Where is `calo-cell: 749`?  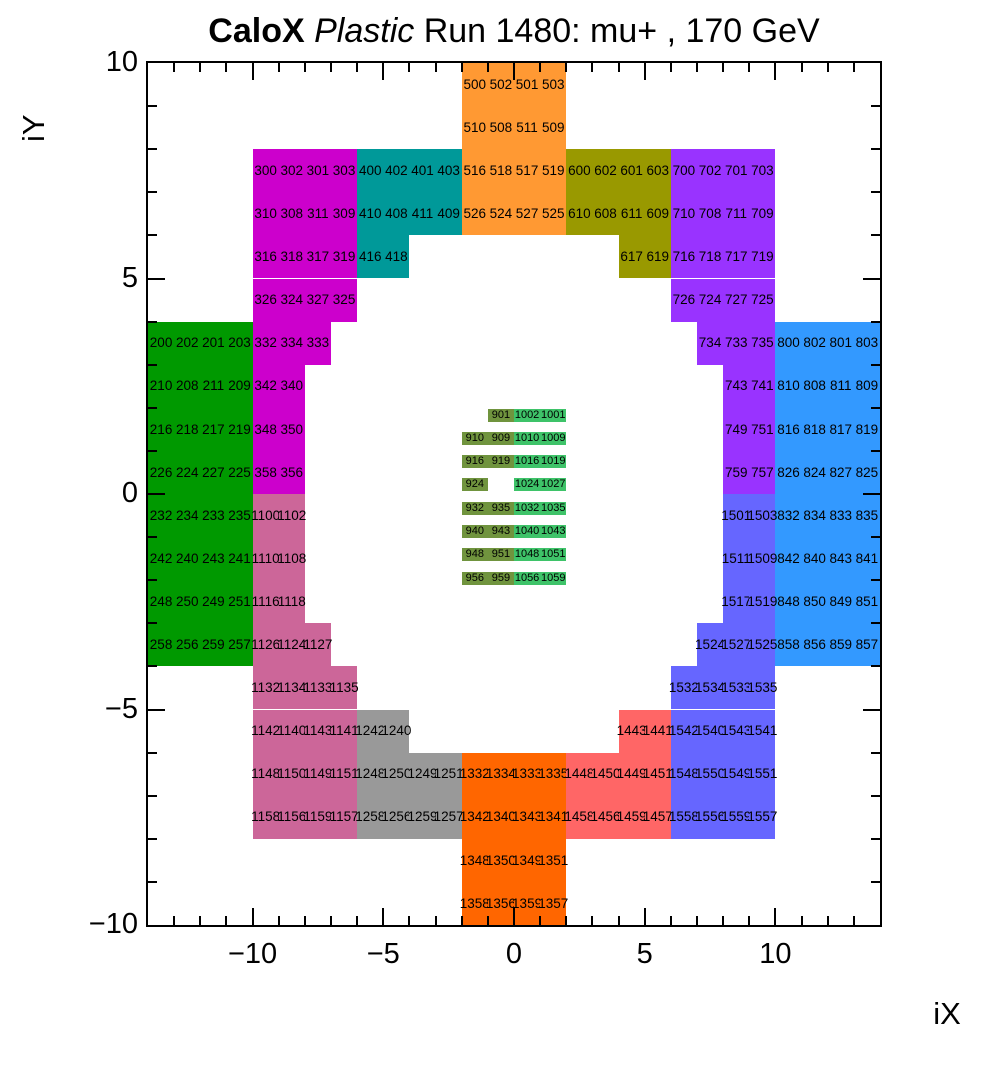 calo-cell: 749 is located at coordinates (736, 429).